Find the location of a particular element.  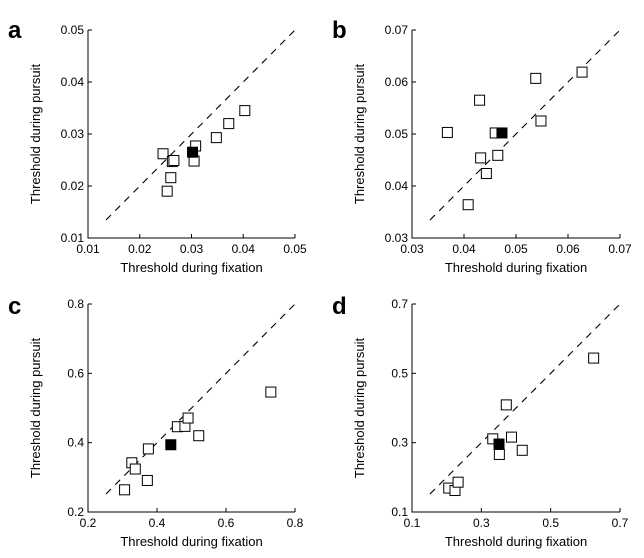

panel-c-points is located at coordinates (198, 441).